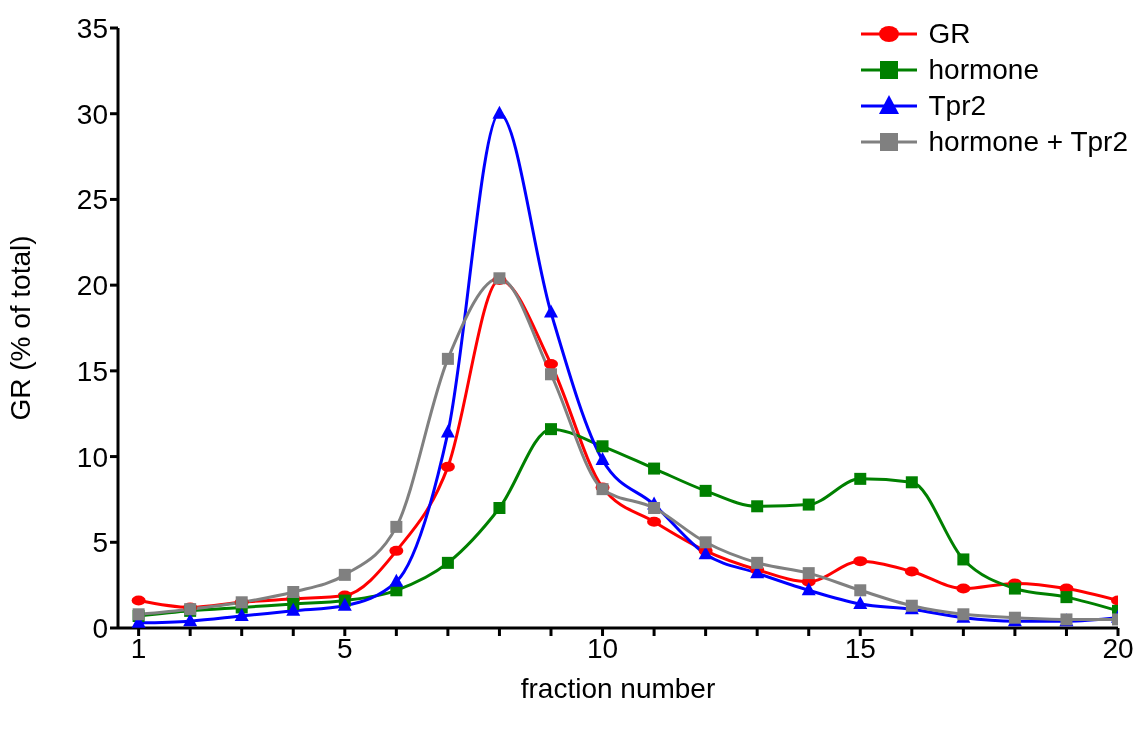 This screenshot has width=1146, height=738. I want to click on y-tick-label: 25, so click(92, 200).